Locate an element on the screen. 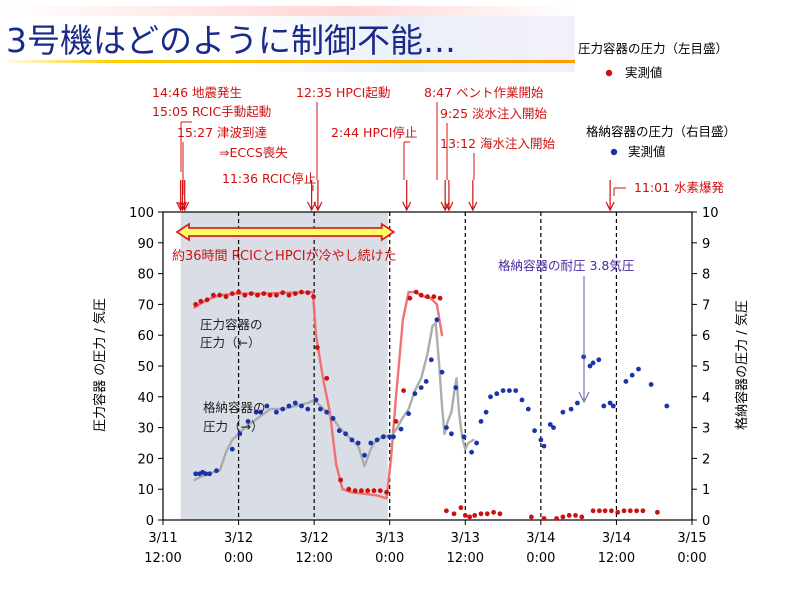 The image size is (800, 600). shade-rect is located at coordinates (284, 366).